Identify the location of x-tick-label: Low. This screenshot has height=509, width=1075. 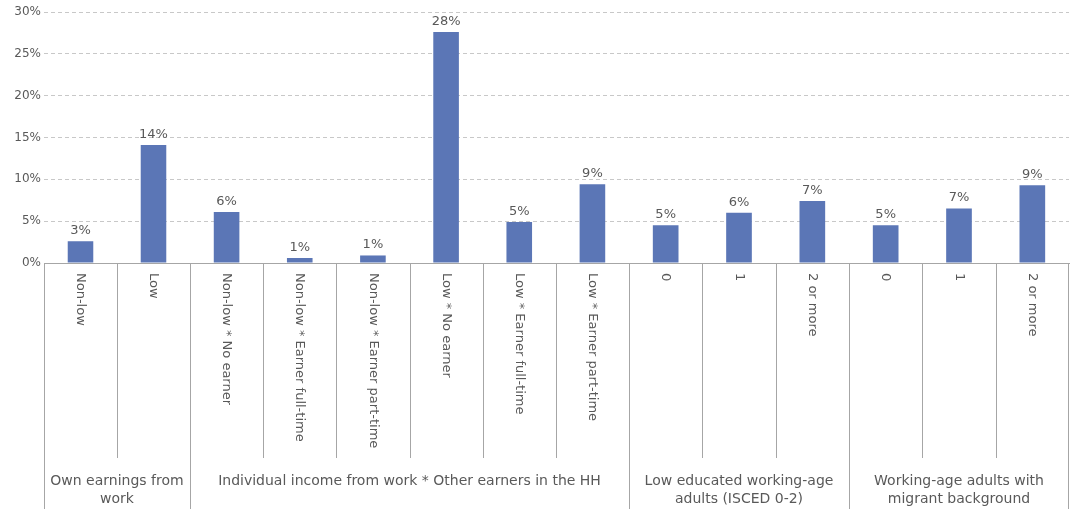
(155, 286).